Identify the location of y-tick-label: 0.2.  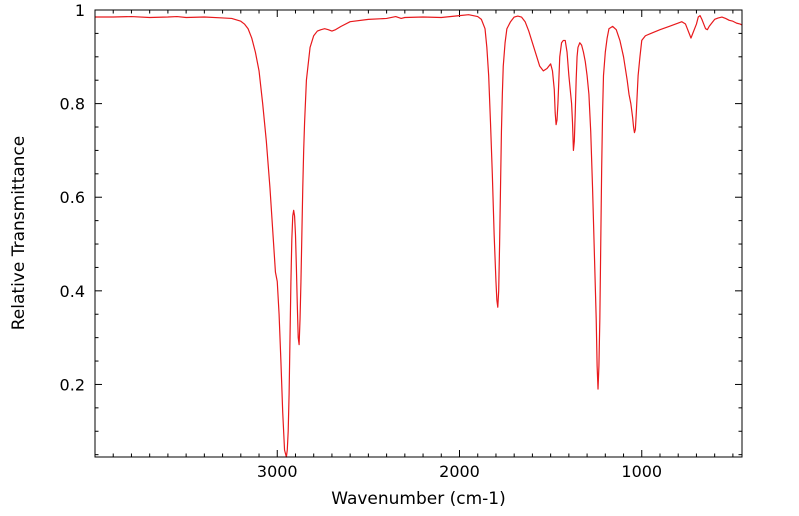
(72, 384).